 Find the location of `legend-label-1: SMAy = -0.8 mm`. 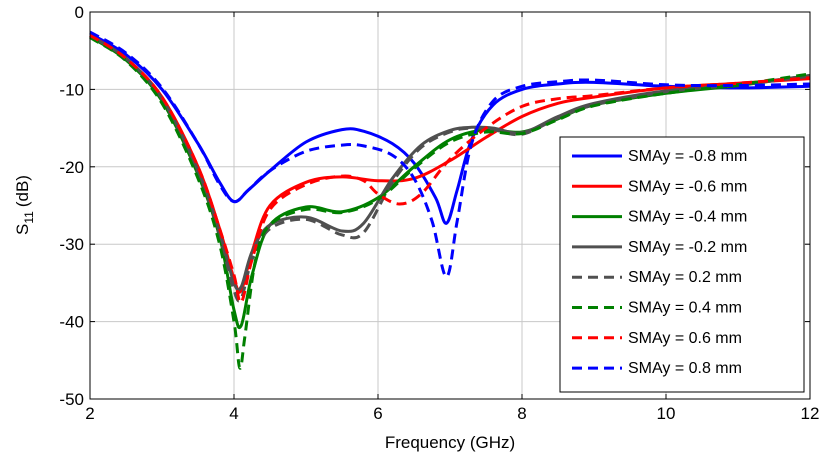

legend-label-1: SMAy = -0.8 mm is located at coordinates (687, 156).